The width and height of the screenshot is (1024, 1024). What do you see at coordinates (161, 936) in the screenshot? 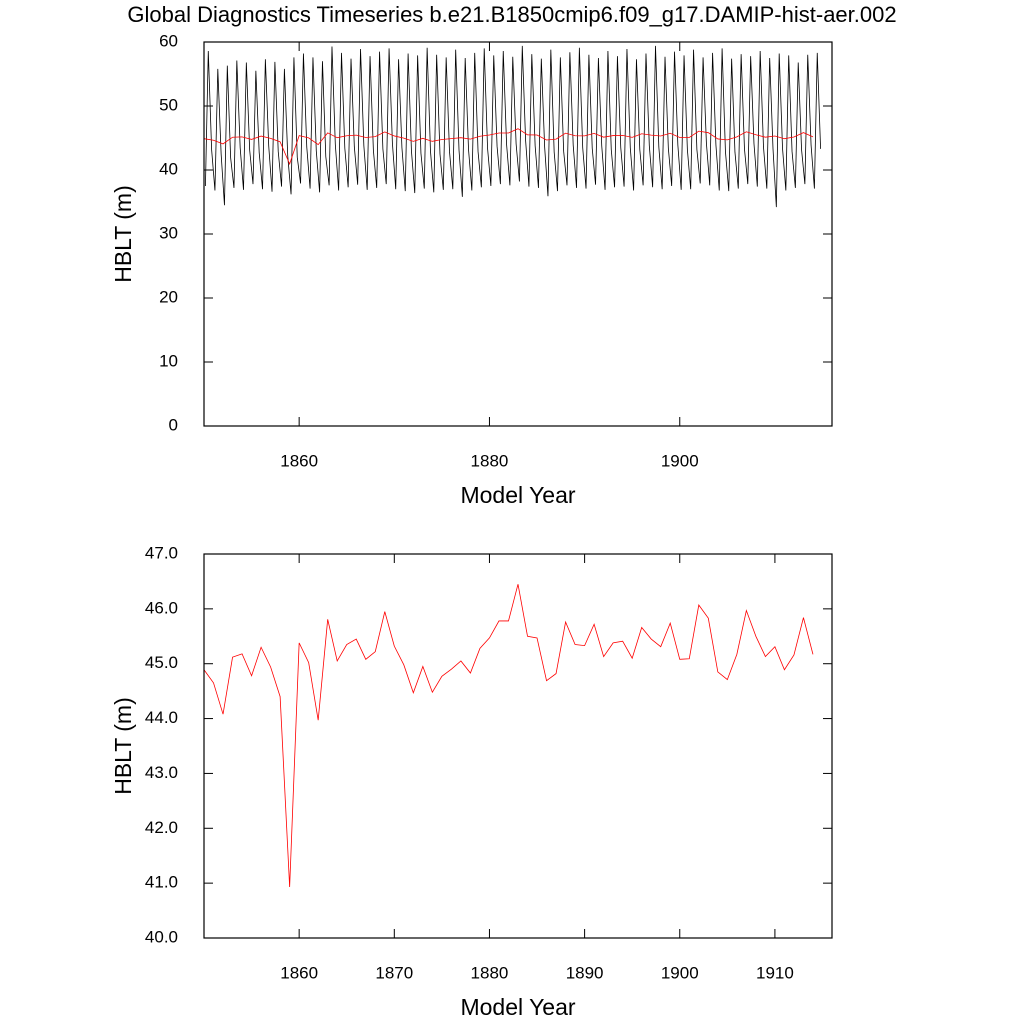
I see `y-tick-label: 40.0` at bounding box center [161, 936].